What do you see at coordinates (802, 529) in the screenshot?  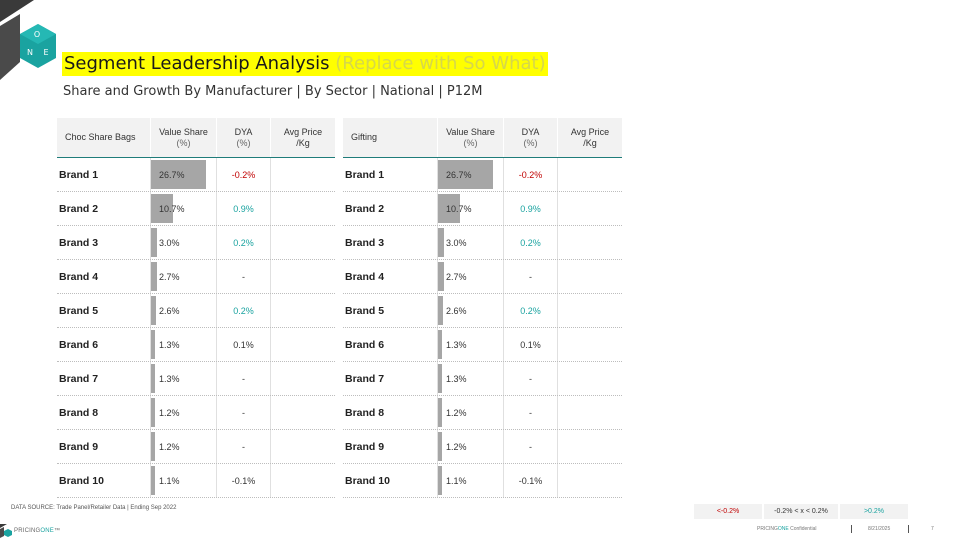 I see `confidential-suffix: Confidential` at bounding box center [802, 529].